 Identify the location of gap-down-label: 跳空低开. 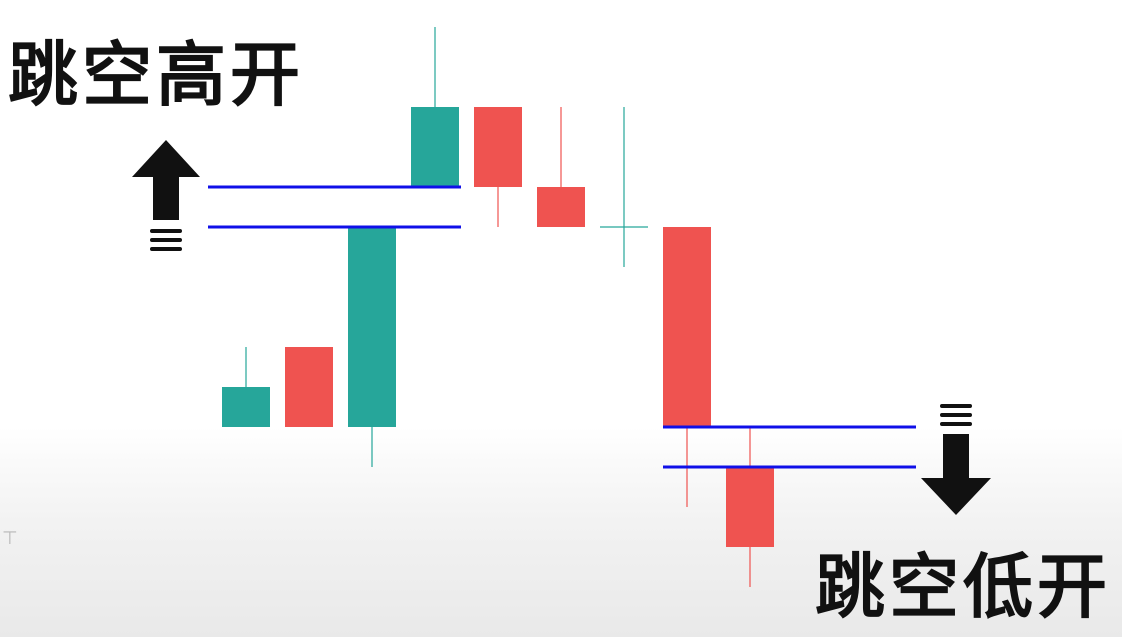
(963, 586).